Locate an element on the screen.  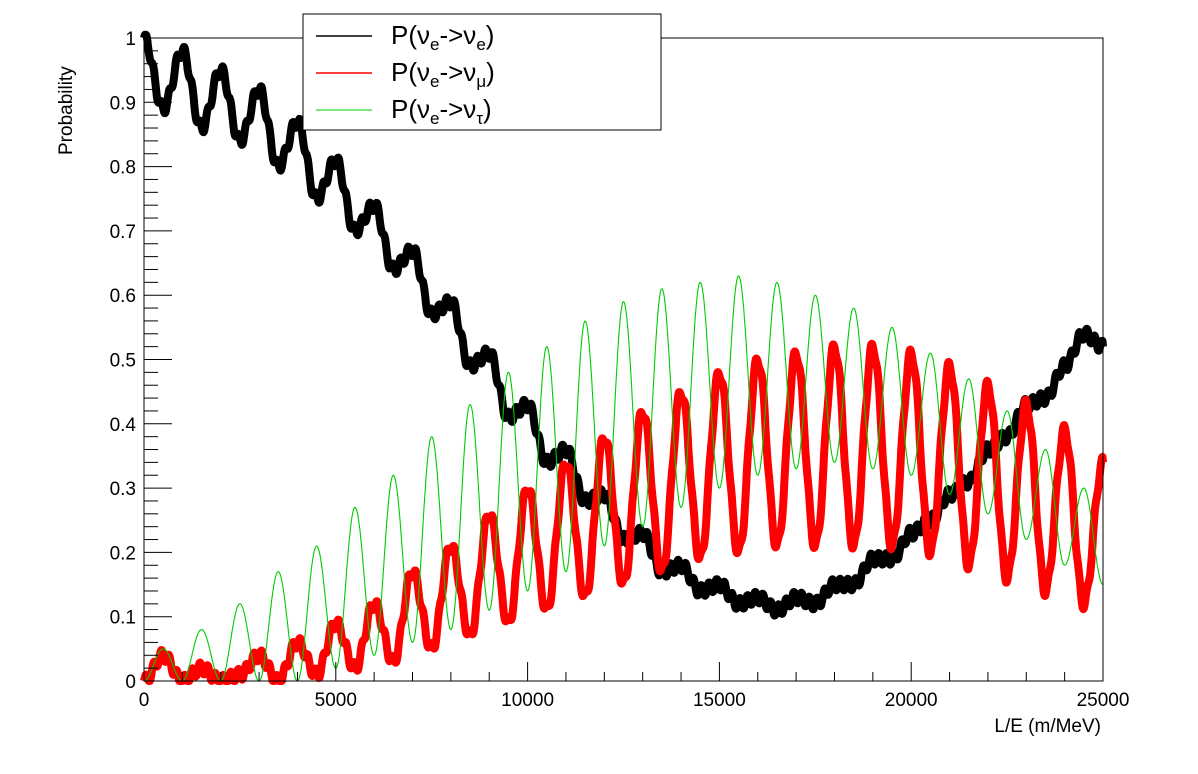
legend-label-0: P(νe->νe) is located at coordinates (442, 37).